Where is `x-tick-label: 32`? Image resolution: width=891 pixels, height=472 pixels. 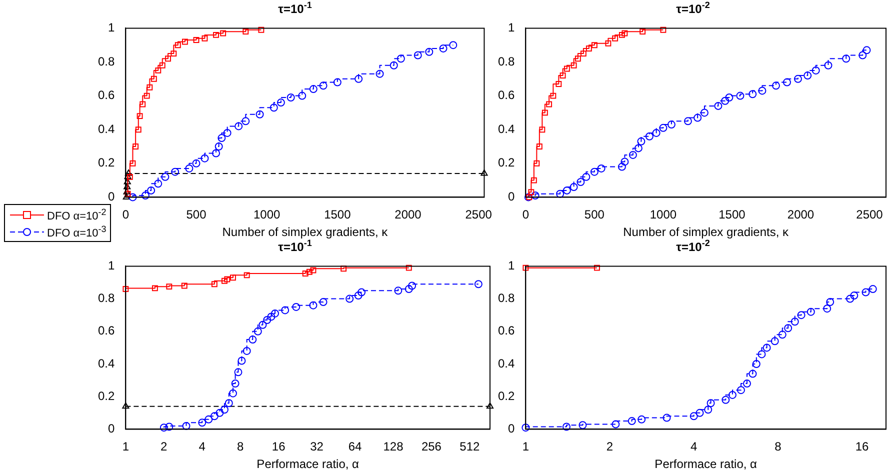
x-tick-label: 32 is located at coordinates (317, 447).